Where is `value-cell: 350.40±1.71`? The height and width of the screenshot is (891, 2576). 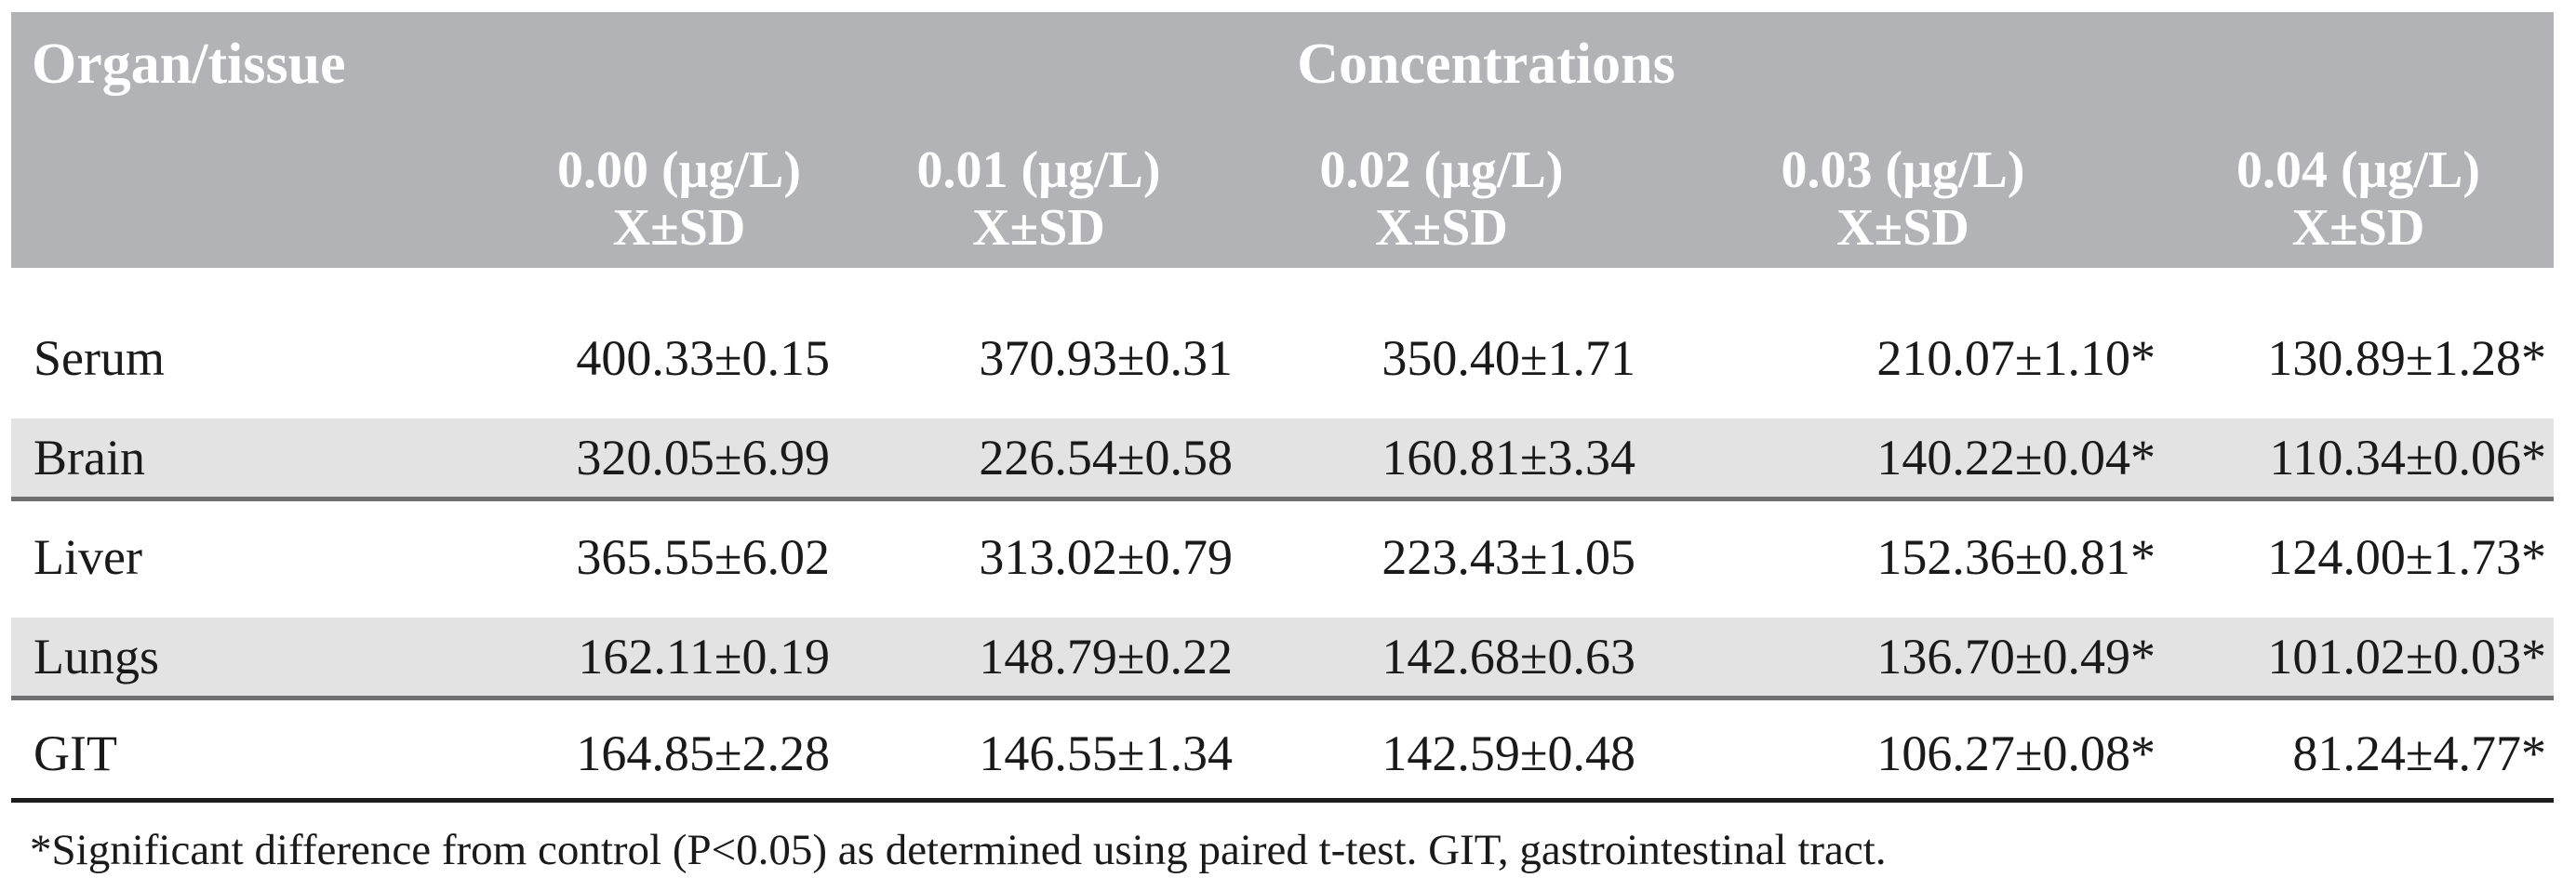
value-cell: 350.40±1.71 is located at coordinates (1508, 358).